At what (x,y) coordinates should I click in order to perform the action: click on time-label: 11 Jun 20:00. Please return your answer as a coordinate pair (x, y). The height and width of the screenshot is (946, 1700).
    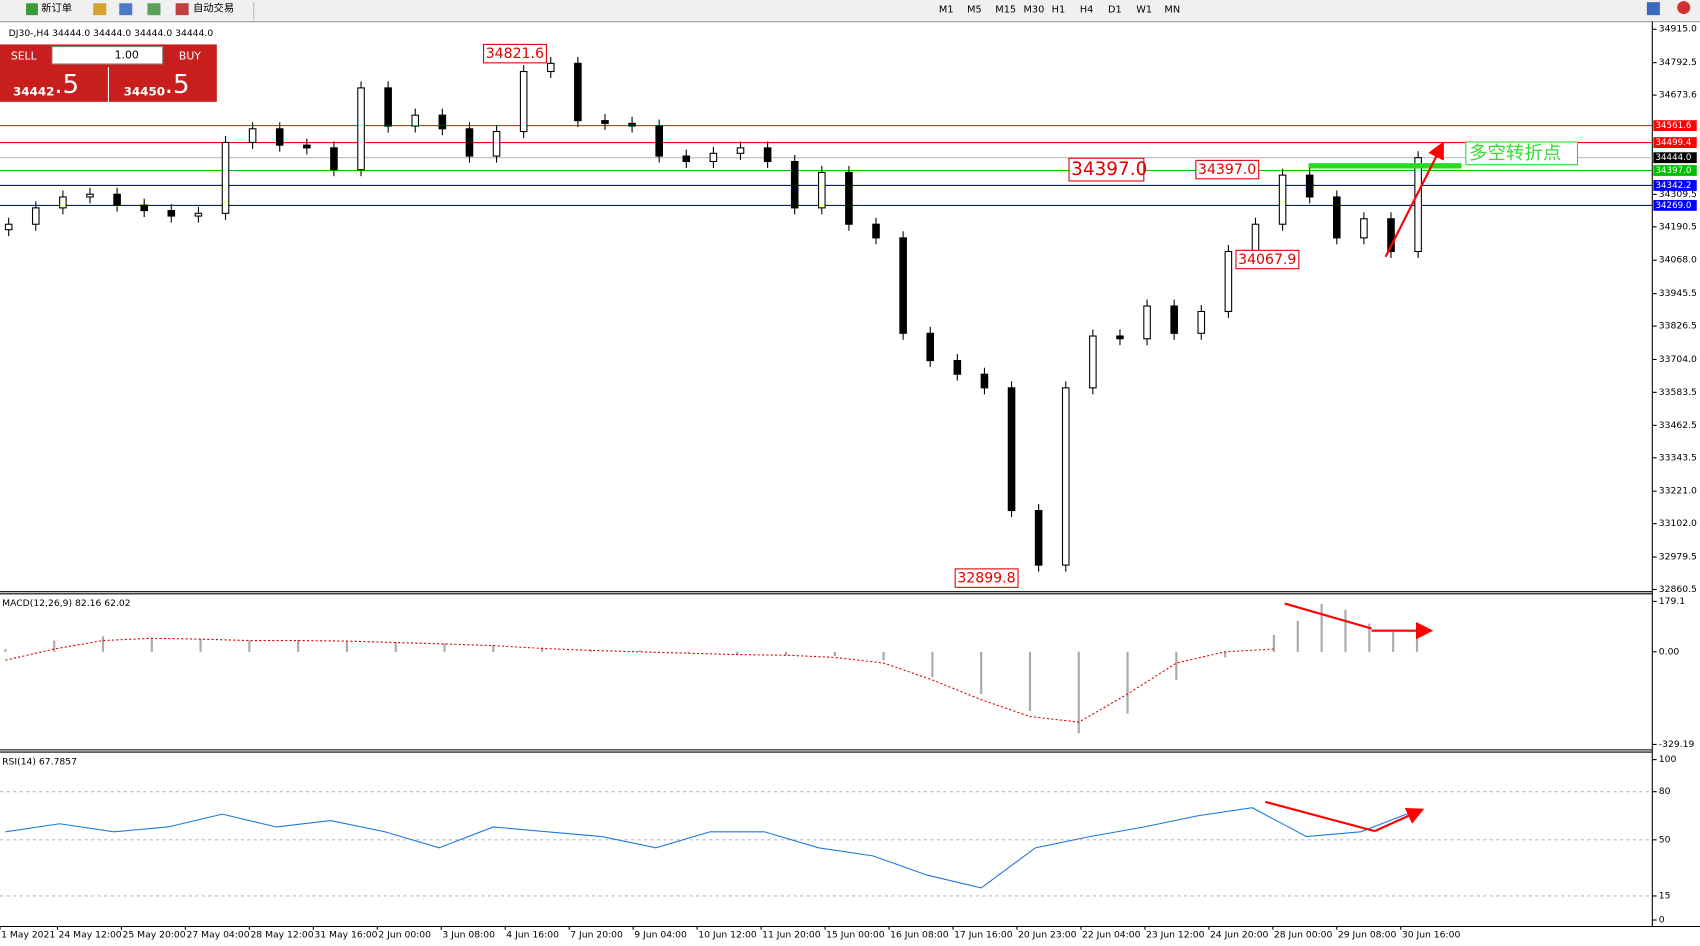
    Looking at the image, I should click on (791, 935).